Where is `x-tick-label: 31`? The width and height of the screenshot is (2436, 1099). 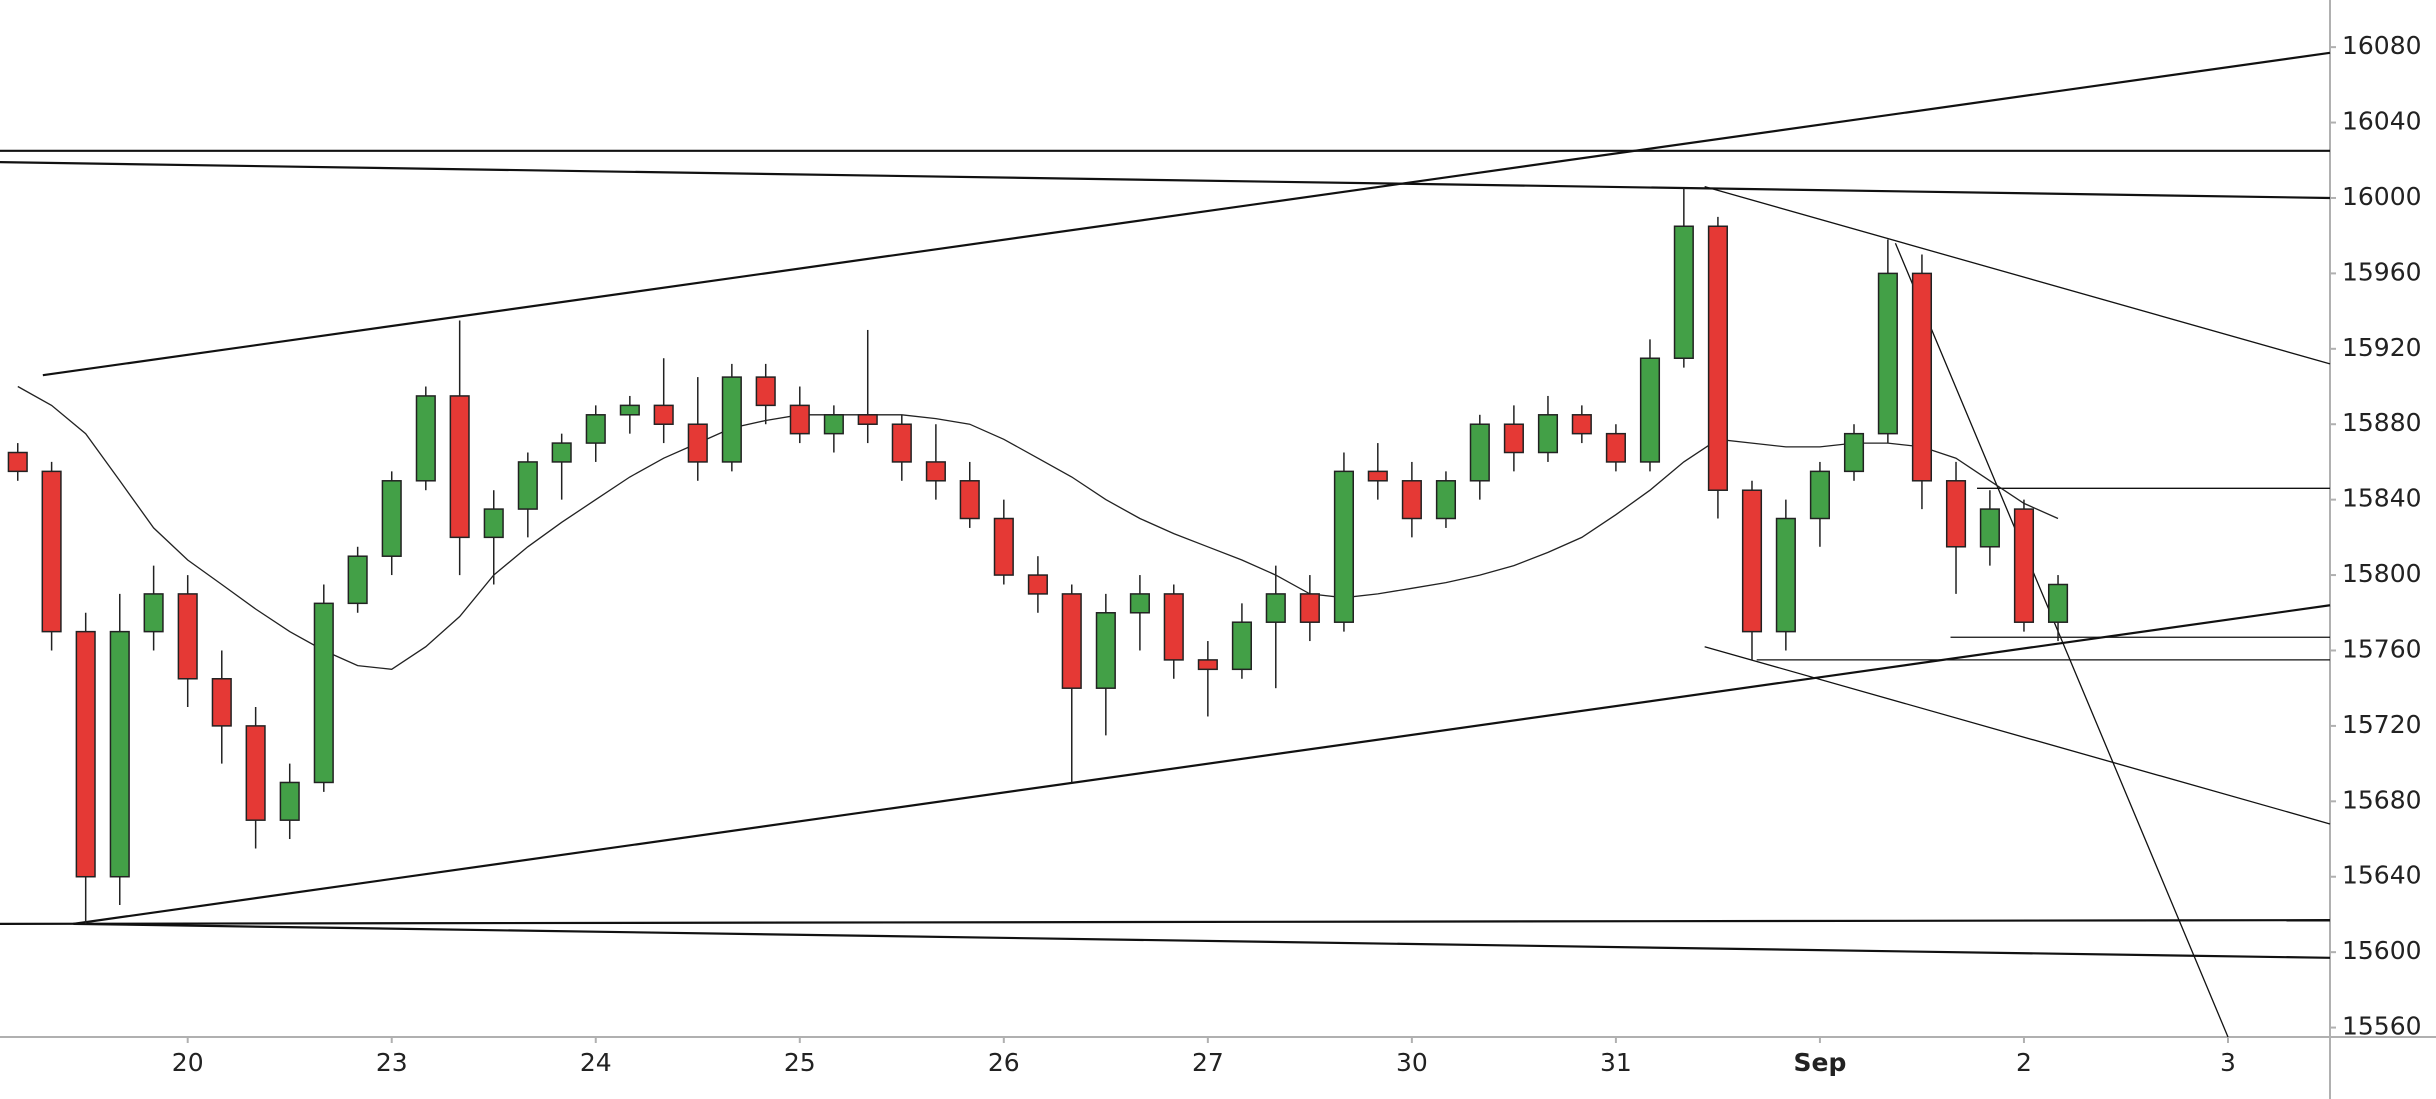 x-tick-label: 31 is located at coordinates (1616, 1062).